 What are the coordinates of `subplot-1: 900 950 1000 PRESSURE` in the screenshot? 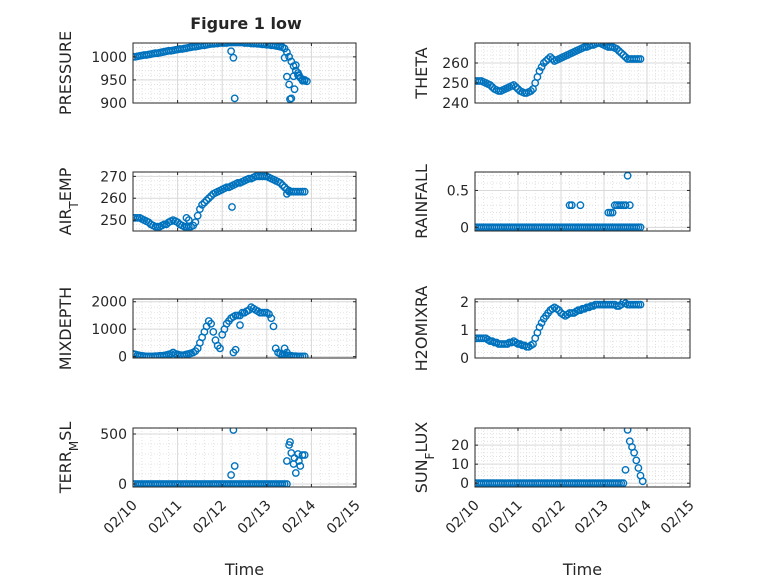 It's located at (206, 73).